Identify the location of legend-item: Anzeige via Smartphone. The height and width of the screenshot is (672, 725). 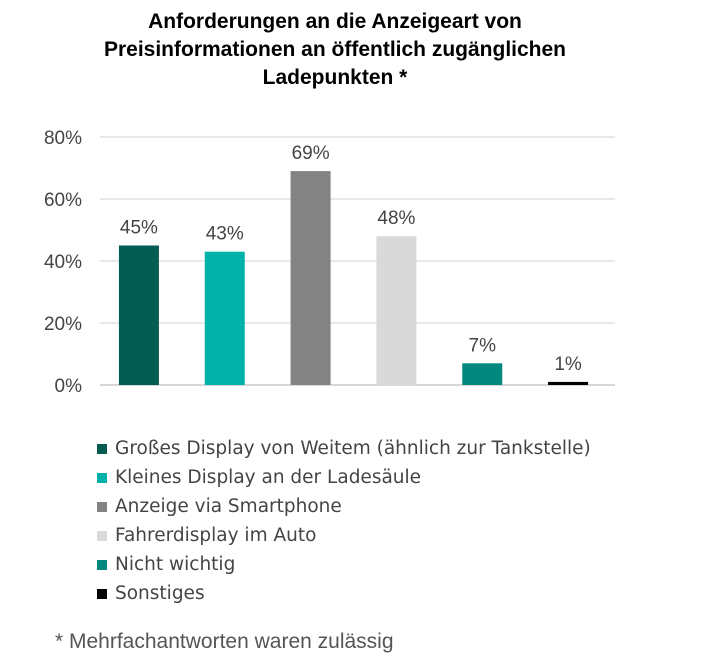
(344, 506).